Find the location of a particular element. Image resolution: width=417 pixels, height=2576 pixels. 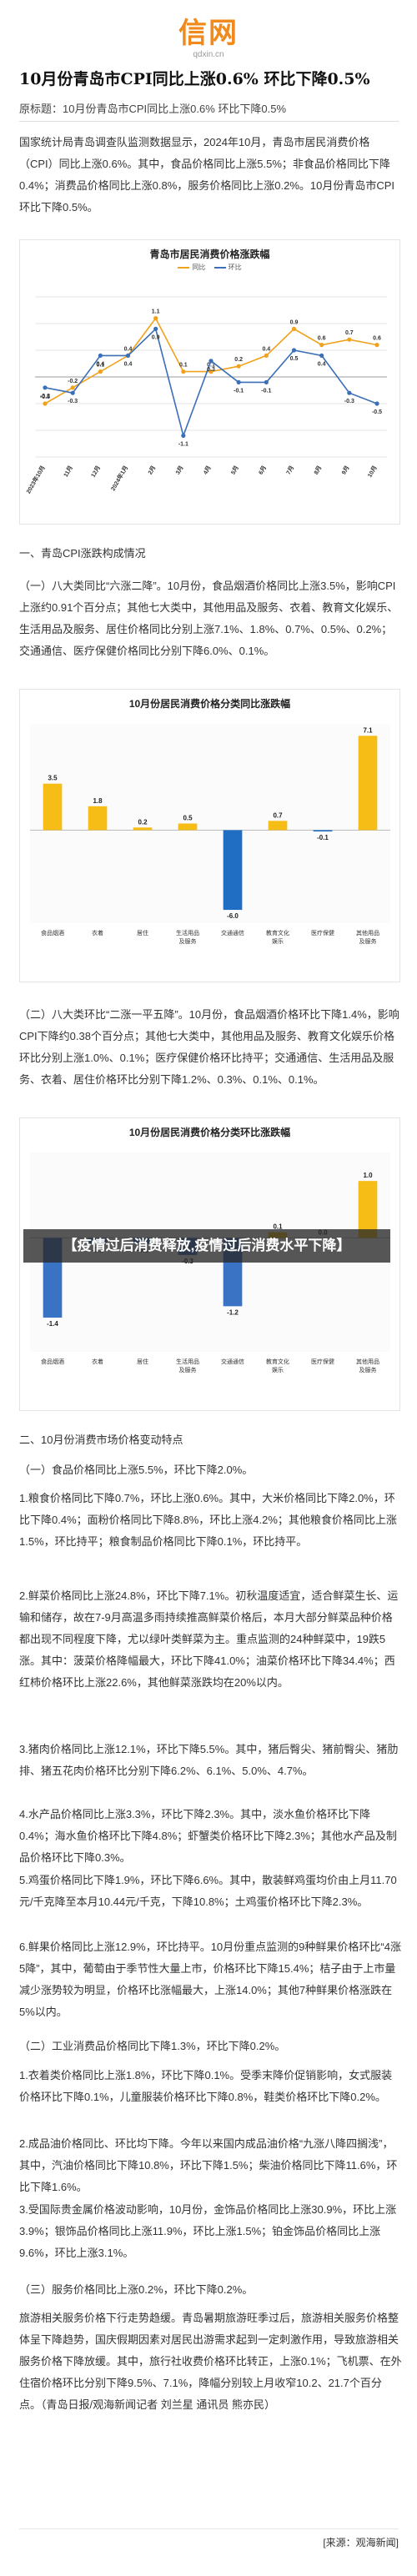

chart-1-data-label: -1.1 is located at coordinates (183, 444).